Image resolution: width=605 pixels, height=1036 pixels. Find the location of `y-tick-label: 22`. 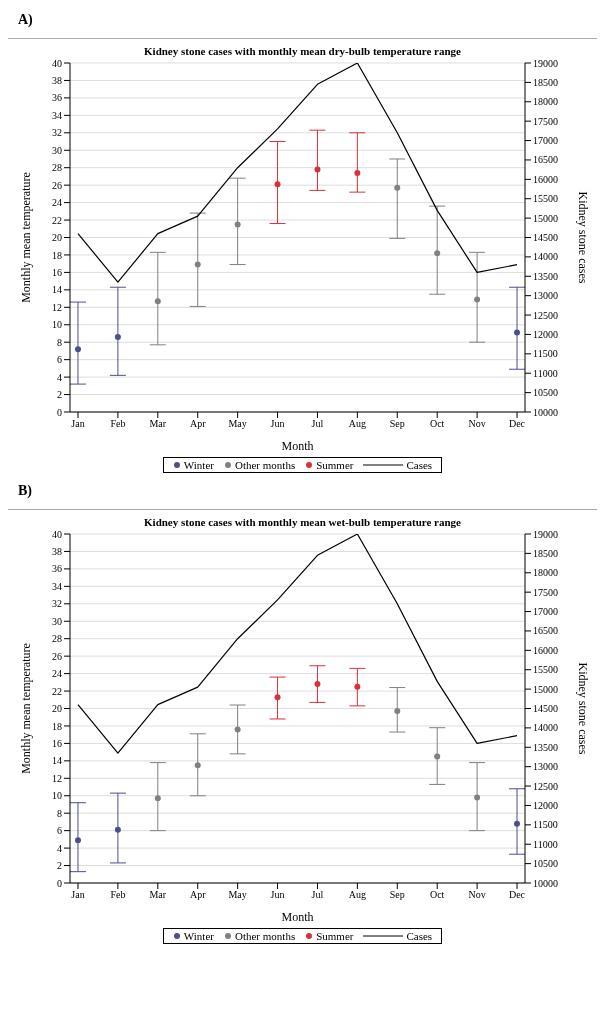

y-tick-label: 22 is located at coordinates (57, 691).